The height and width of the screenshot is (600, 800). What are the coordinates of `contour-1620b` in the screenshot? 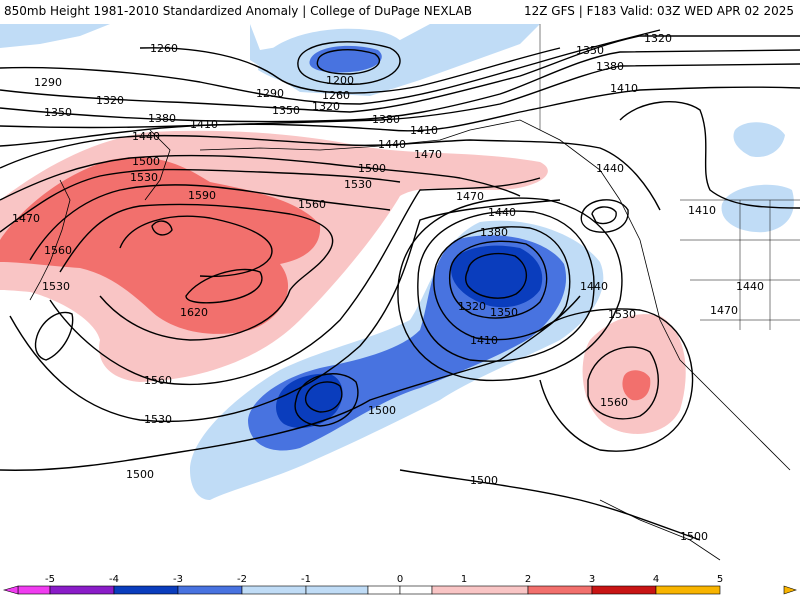 It's located at (162, 228).